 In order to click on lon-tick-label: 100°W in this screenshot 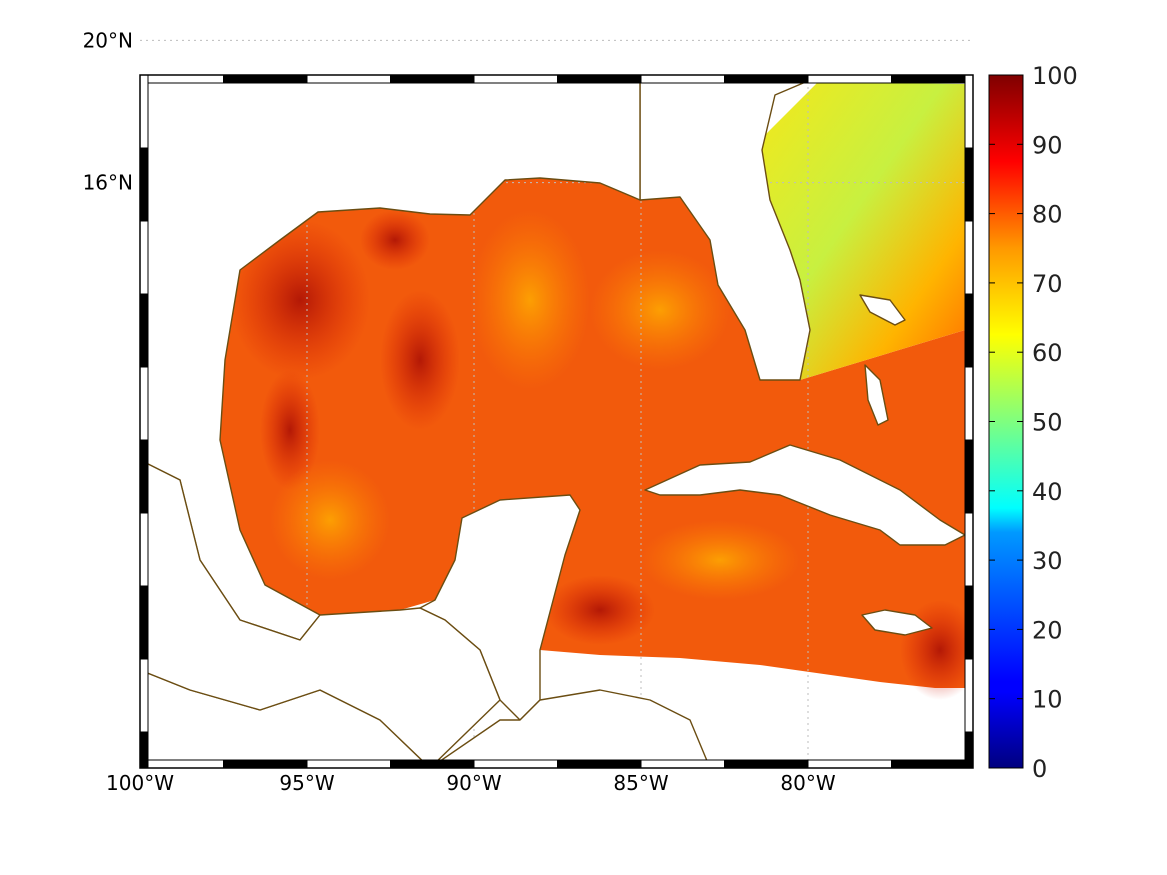, I will do `click(140, 783)`.